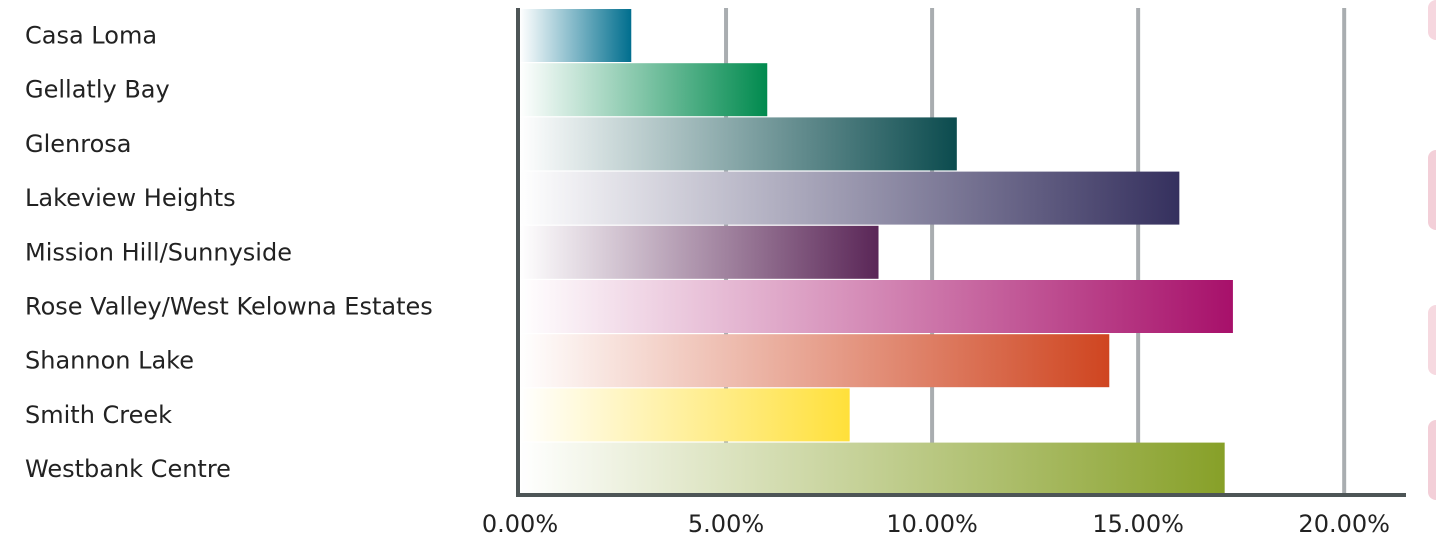 The height and width of the screenshot is (541, 1436). I want to click on category-label: Gellatly Bay, so click(97, 90).